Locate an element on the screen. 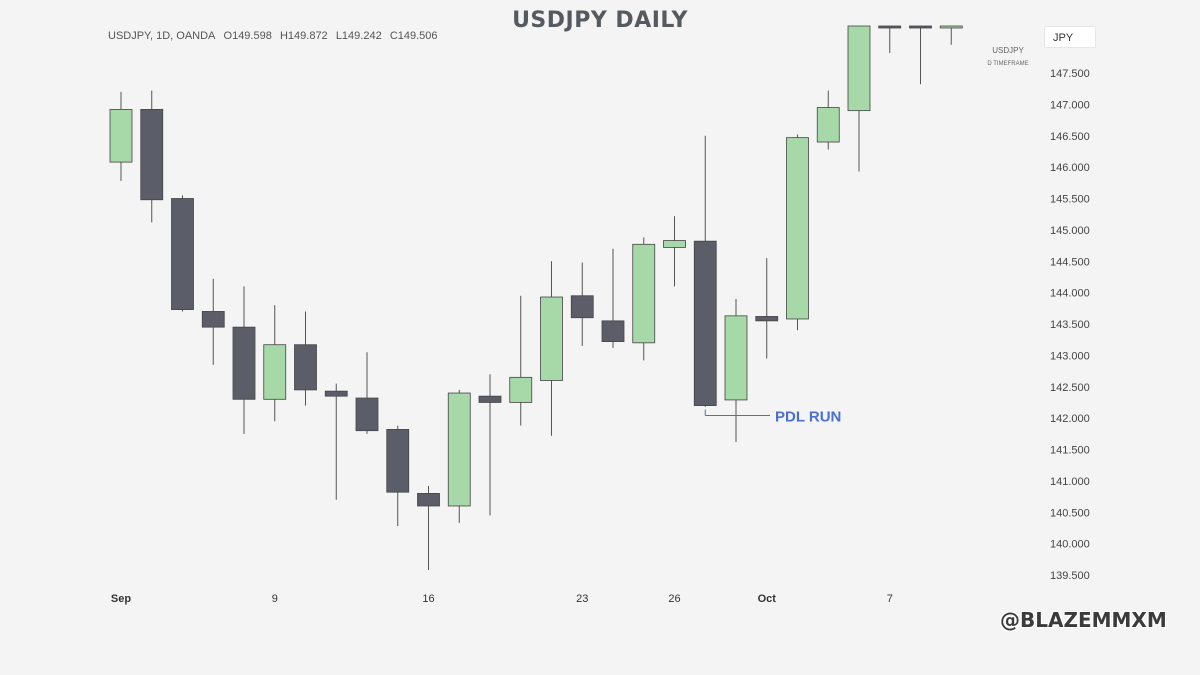 Image resolution: width=1200 pixels, height=675 pixels. time-tick-label: 26 is located at coordinates (674, 599).